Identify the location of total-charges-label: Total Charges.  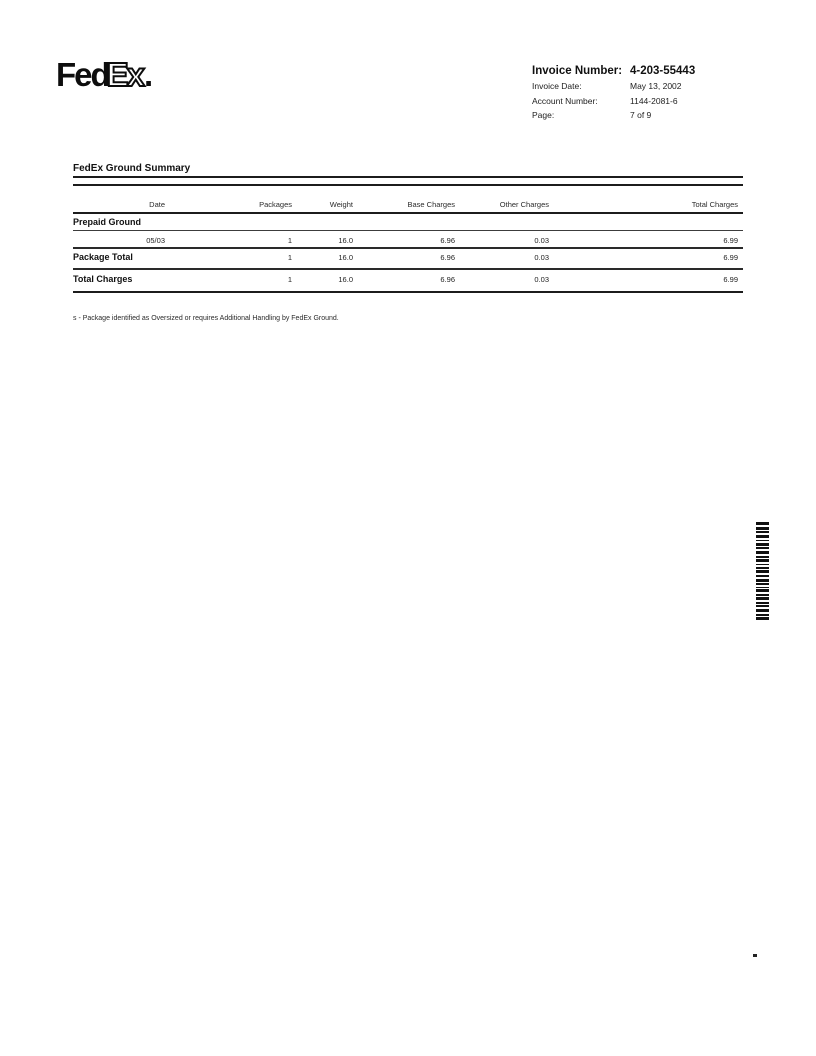
(103, 279).